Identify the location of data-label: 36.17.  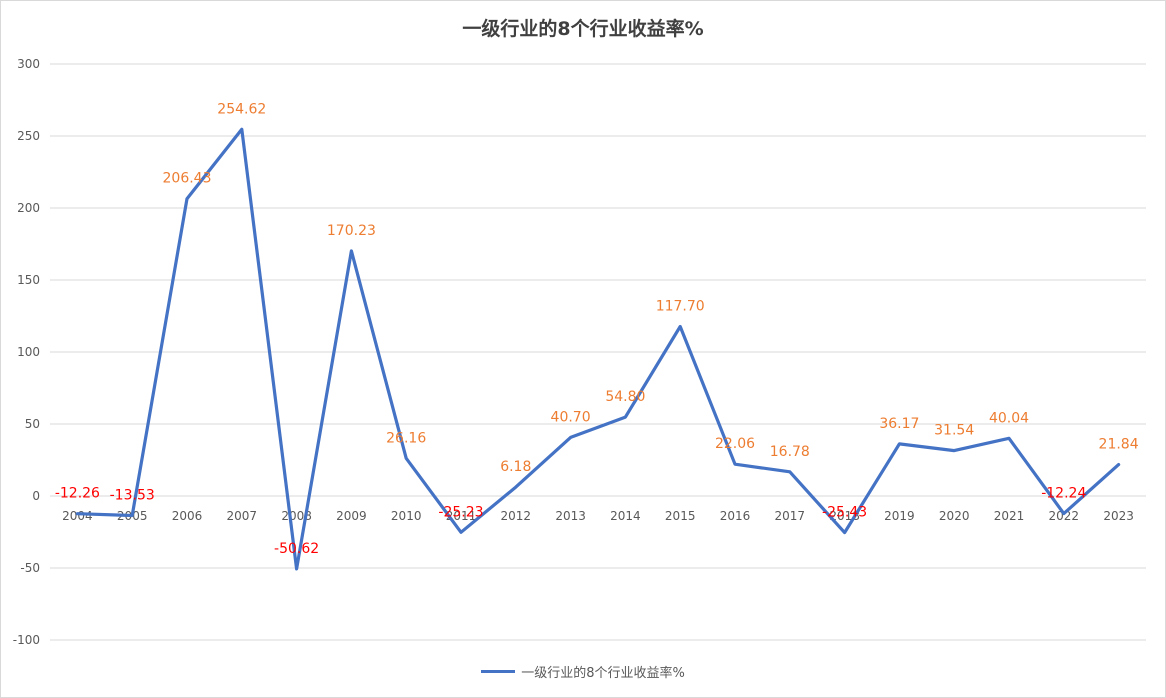
(899, 424).